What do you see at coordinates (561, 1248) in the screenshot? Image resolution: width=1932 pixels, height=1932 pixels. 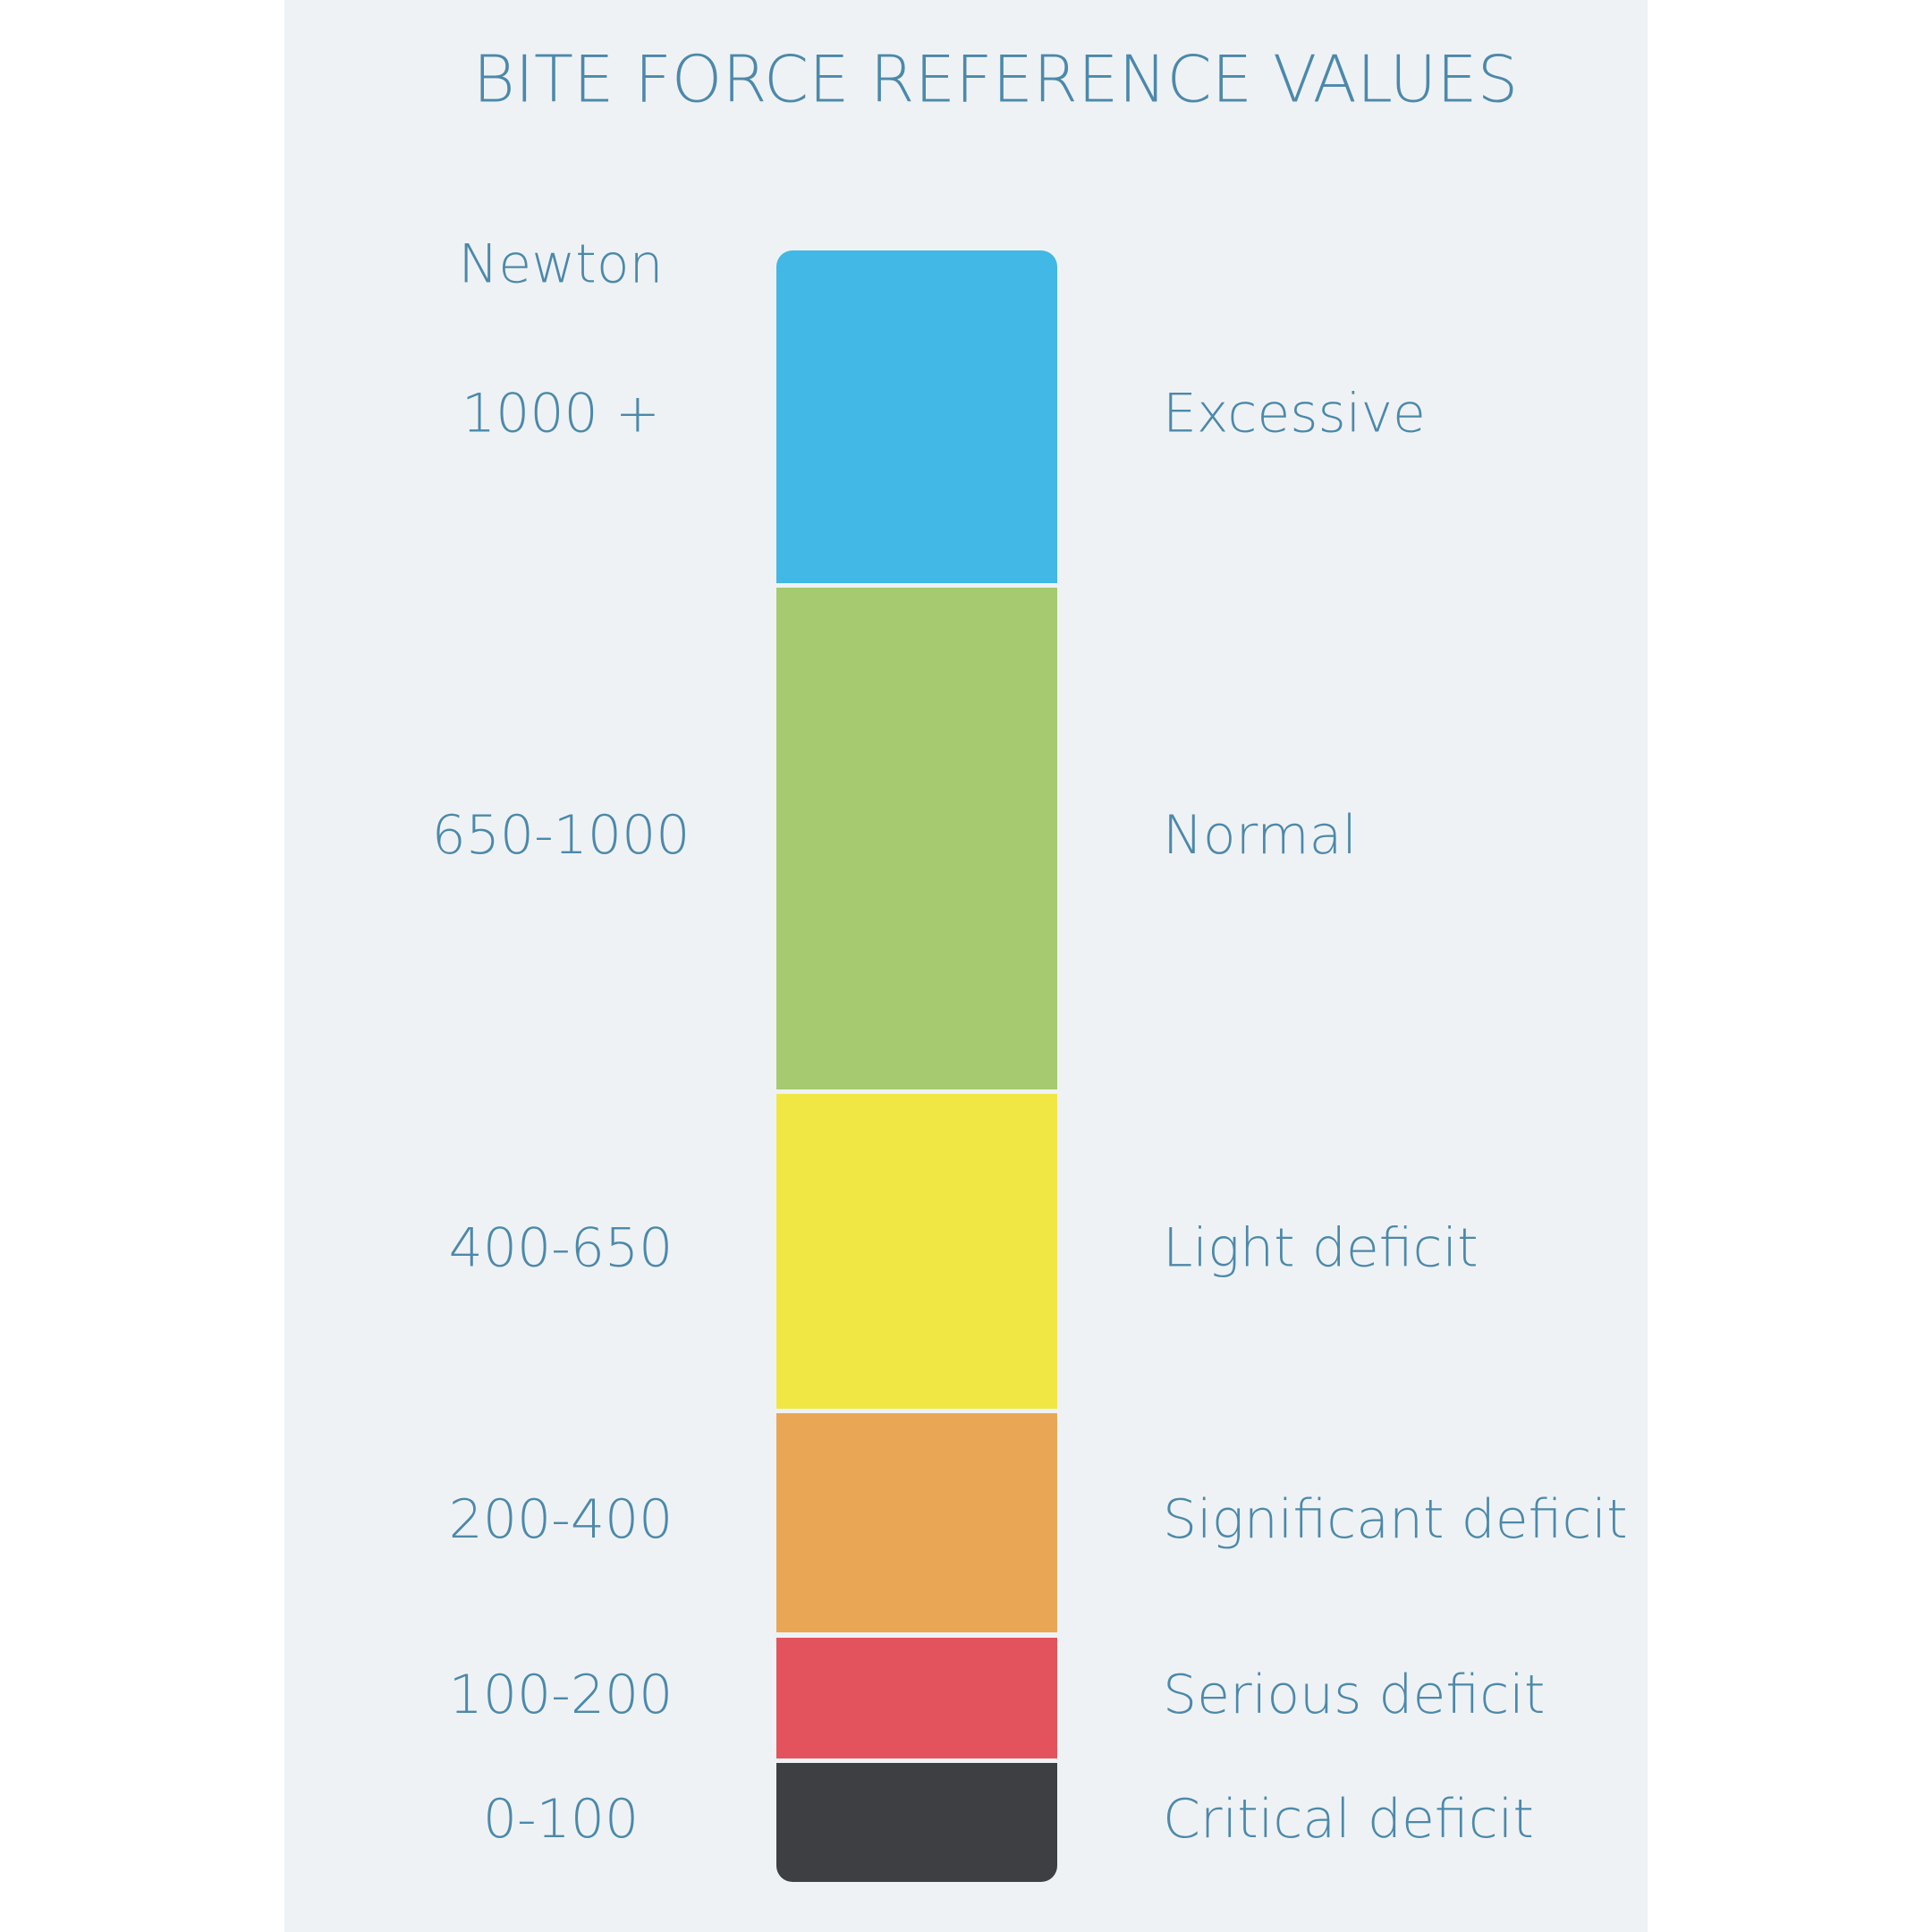 I see `range-label: 400-650` at bounding box center [561, 1248].